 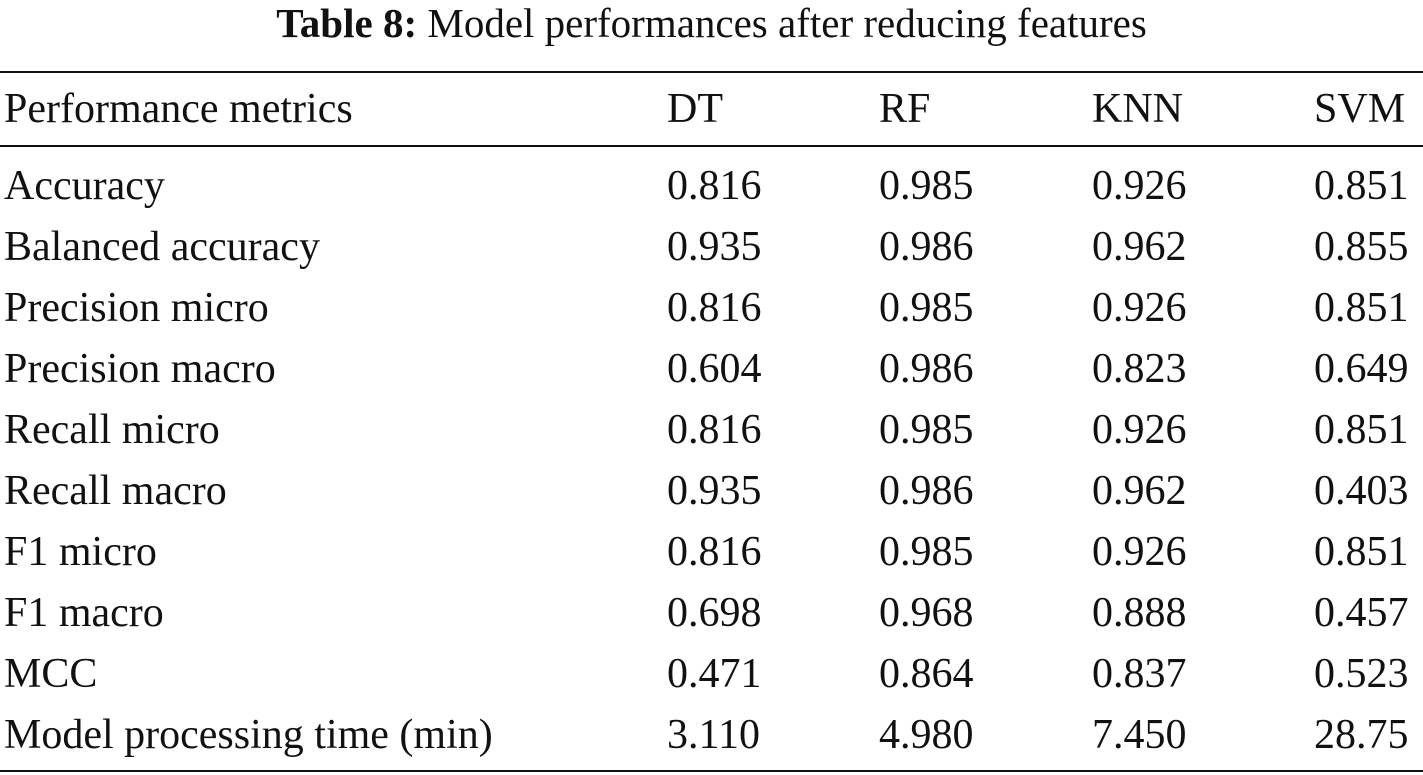 I want to click on cell-metric: F1 macro, so click(x=84, y=612).